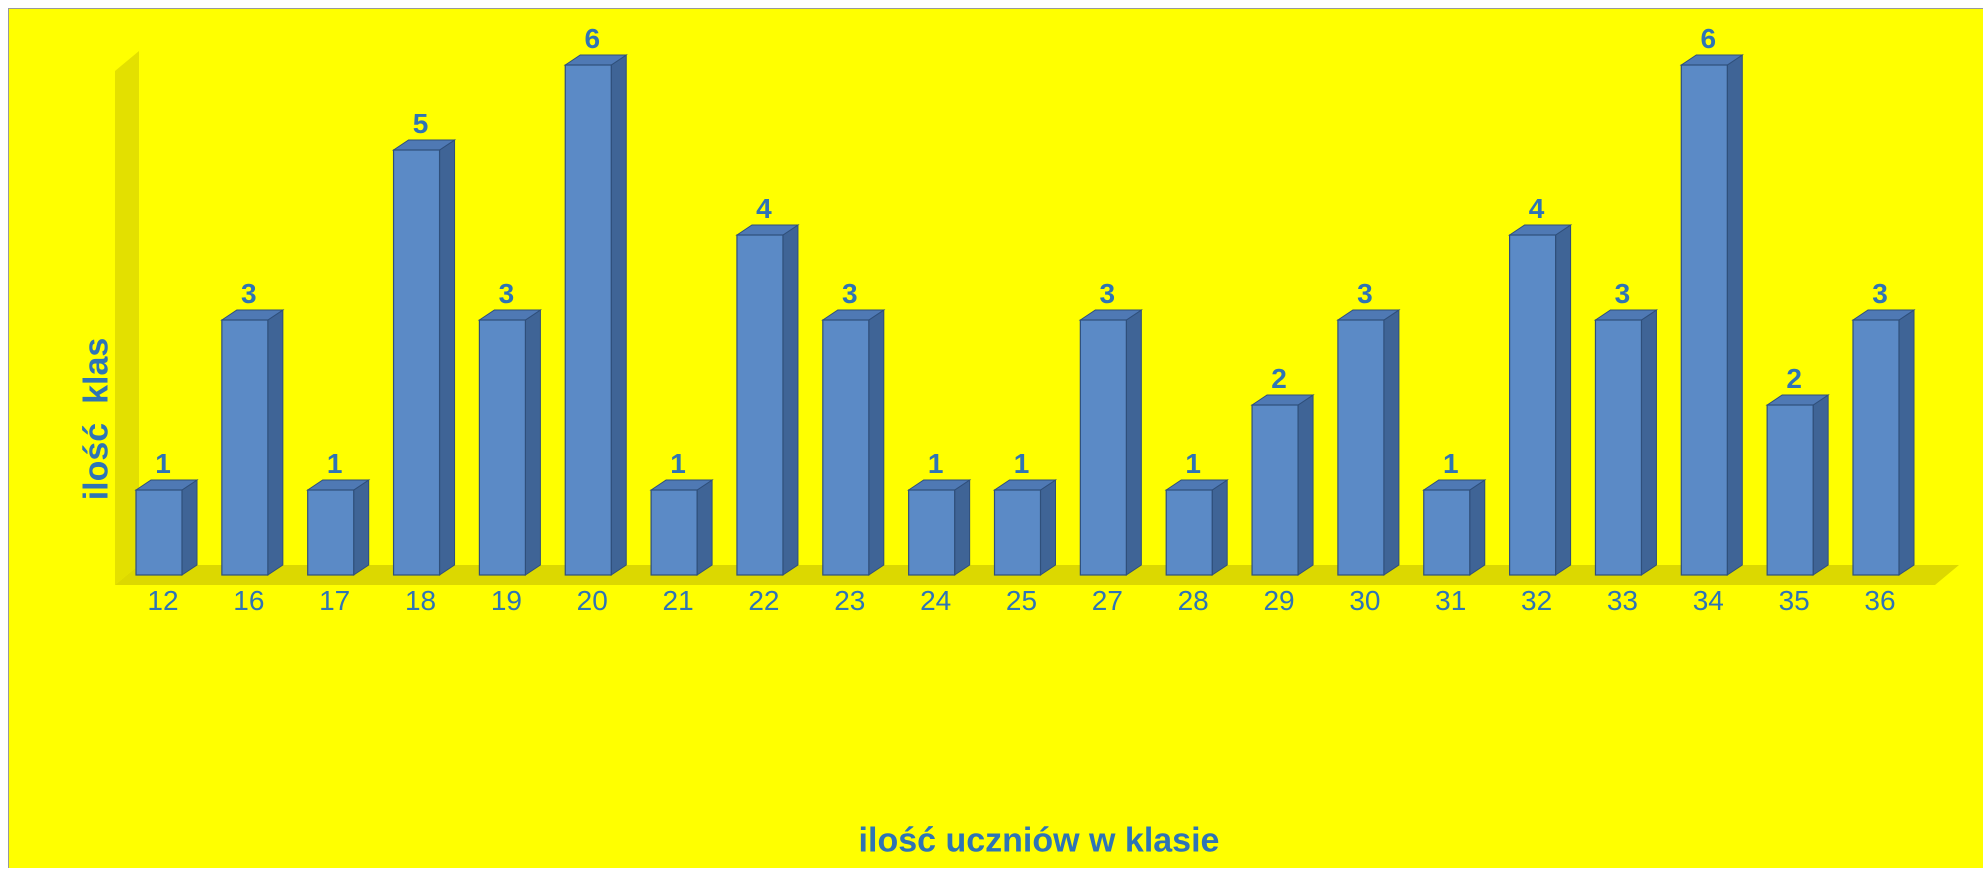 Image resolution: width=1983 pixels, height=869 pixels. I want to click on x-tick-label: 27, so click(1107, 600).